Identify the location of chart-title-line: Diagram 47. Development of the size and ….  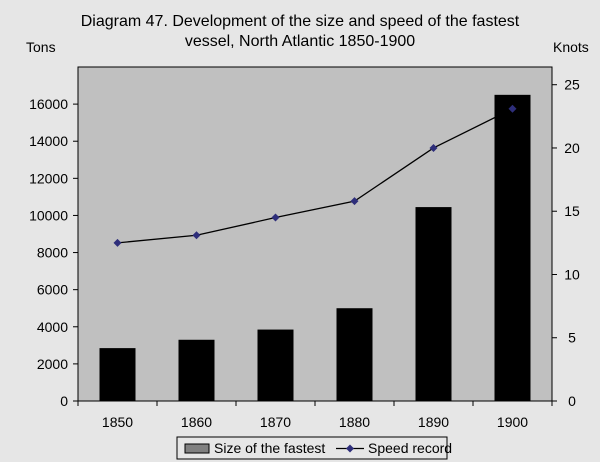
(300, 21).